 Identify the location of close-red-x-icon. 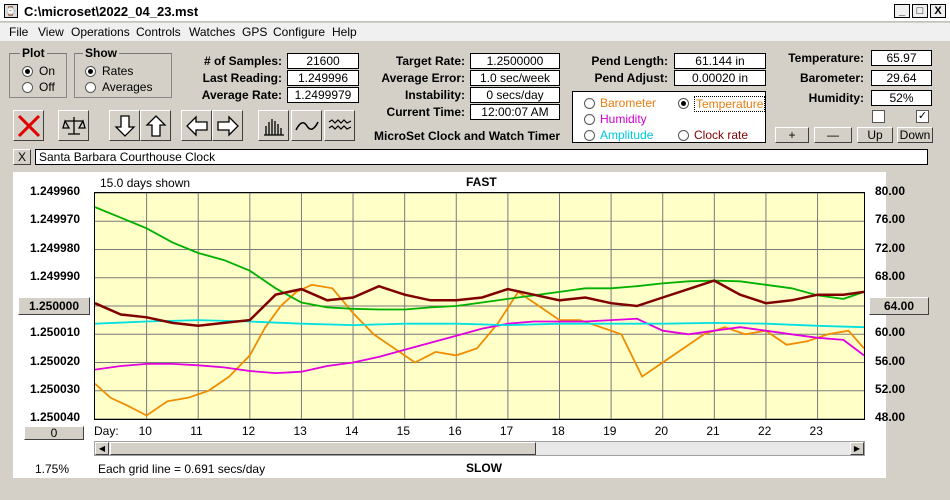
(29, 126).